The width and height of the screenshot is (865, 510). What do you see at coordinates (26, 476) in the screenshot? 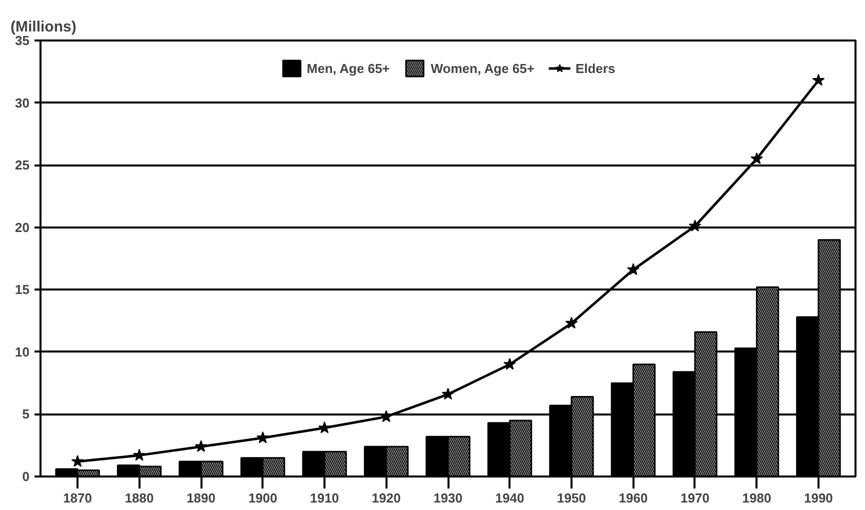
I see `y-tick-label: 0` at bounding box center [26, 476].